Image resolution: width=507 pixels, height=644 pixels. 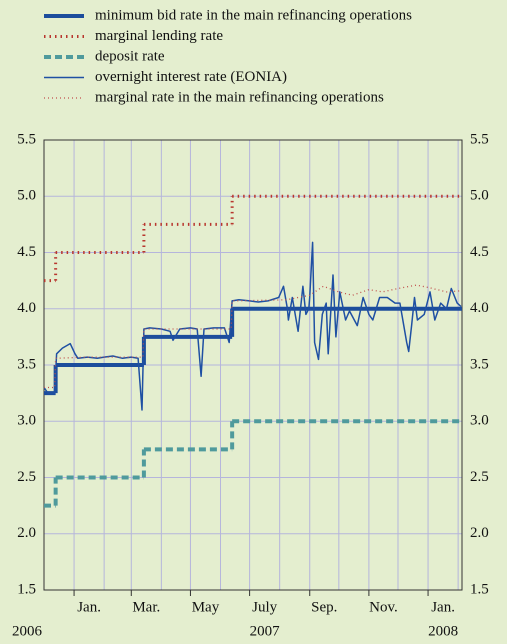 What do you see at coordinates (479, 477) in the screenshot?
I see `y2-tick-label: 2.5` at bounding box center [479, 477].